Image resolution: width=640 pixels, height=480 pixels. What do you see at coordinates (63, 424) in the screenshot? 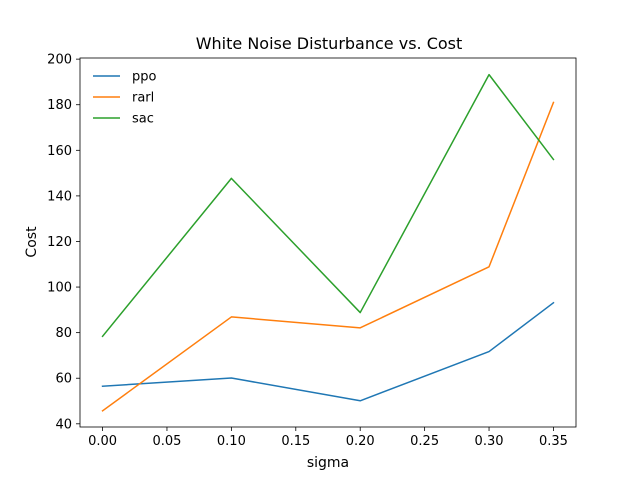
I see `y-tick-label: 40` at bounding box center [63, 424].